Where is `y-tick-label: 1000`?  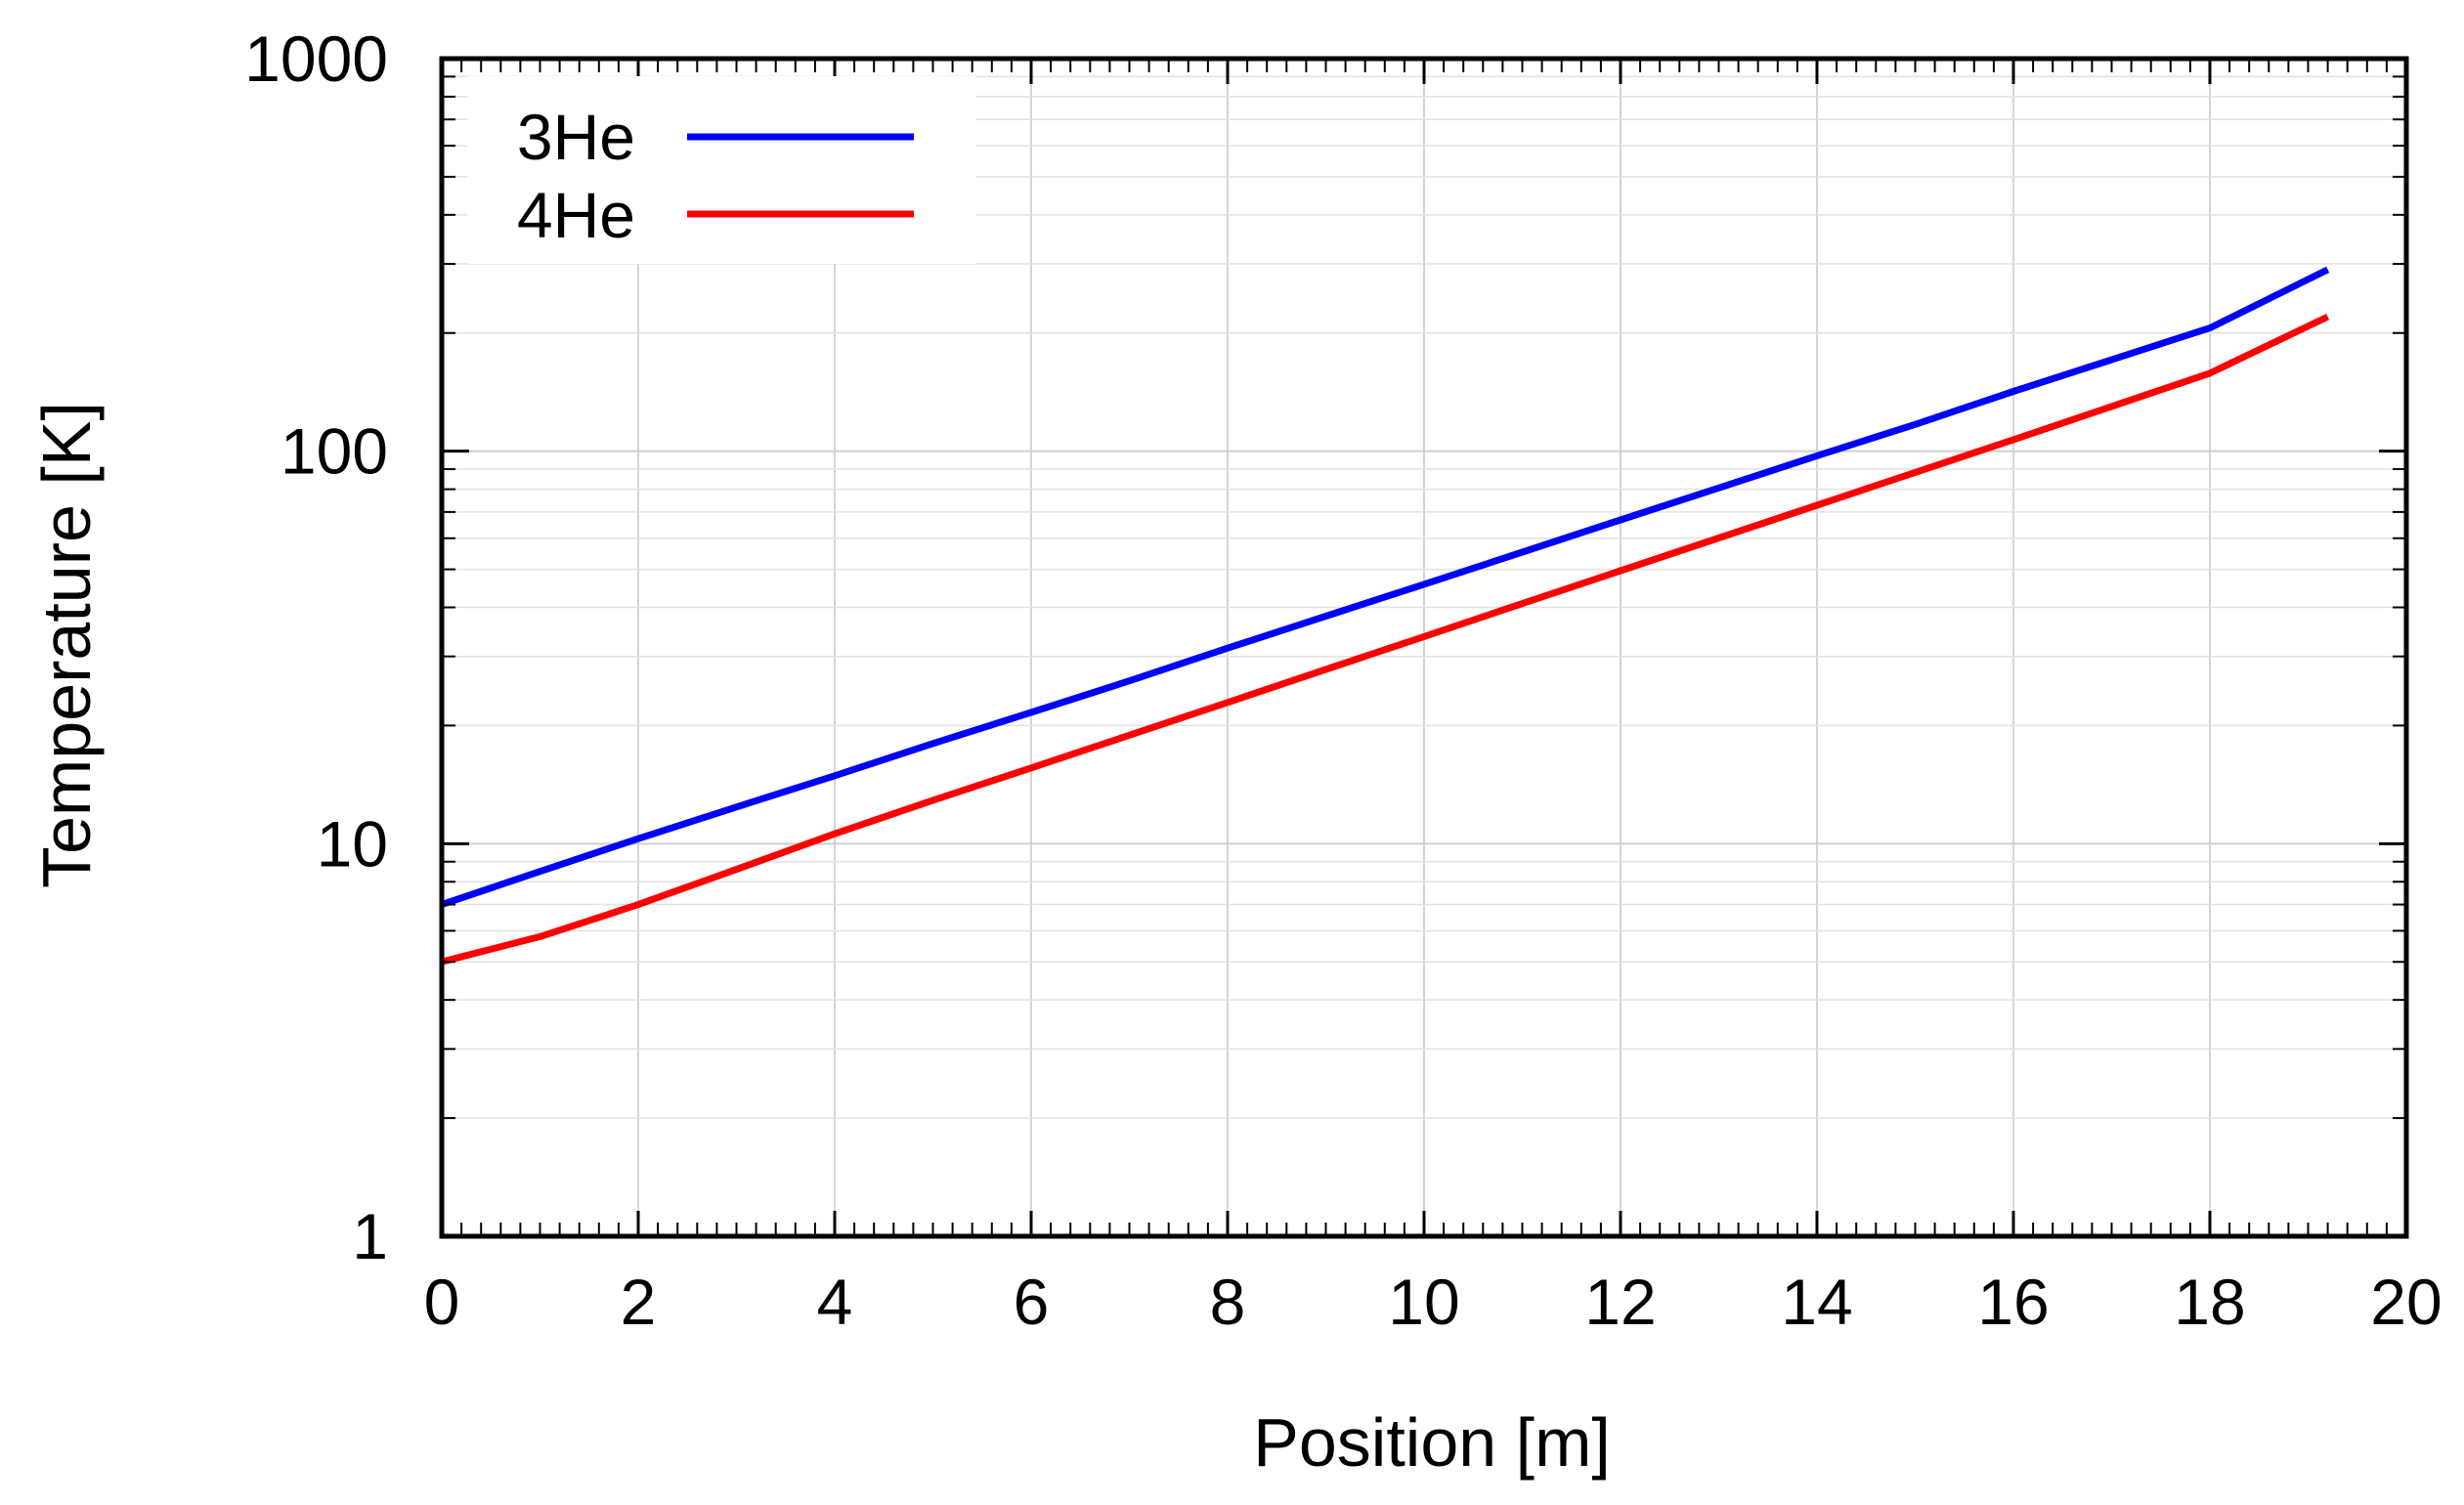 y-tick-label: 1000 is located at coordinates (316, 59).